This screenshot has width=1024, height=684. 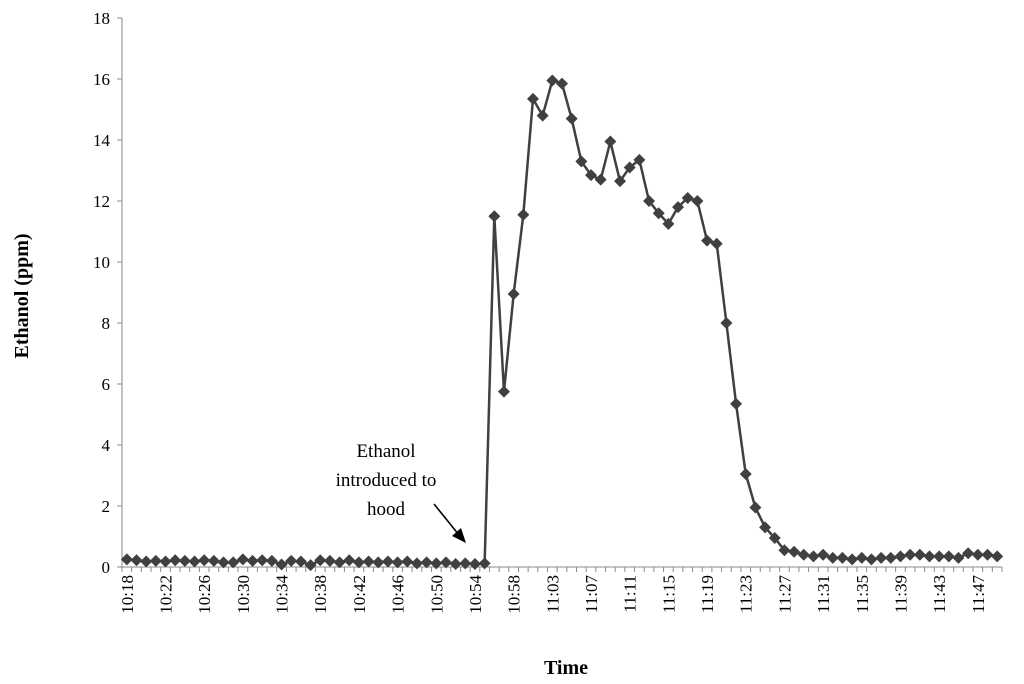 I want to click on x-tick-label: 11:27, so click(x=784, y=594).